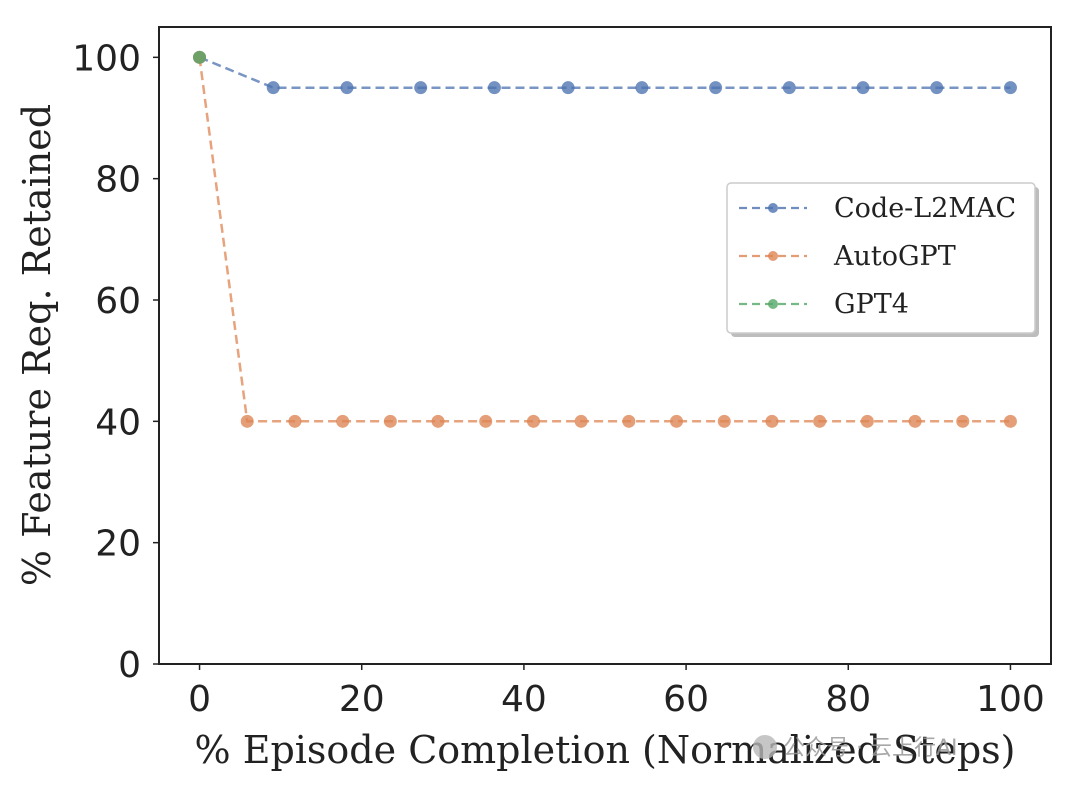 This screenshot has height=793, width=1080. What do you see at coordinates (118, 422) in the screenshot?
I see `y-tick-label: 40` at bounding box center [118, 422].